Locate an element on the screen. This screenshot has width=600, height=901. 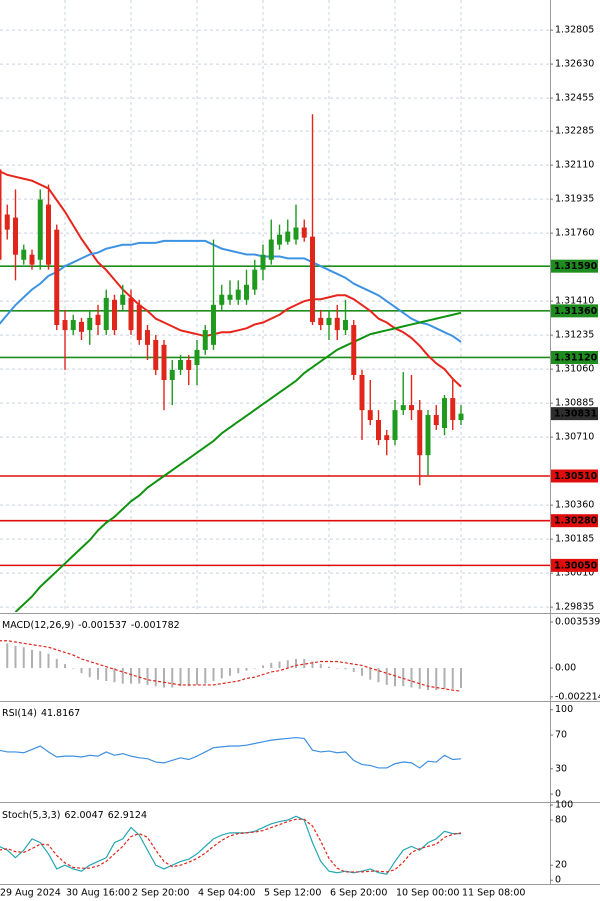
last-price-label: 1.30831 is located at coordinates (575, 414).